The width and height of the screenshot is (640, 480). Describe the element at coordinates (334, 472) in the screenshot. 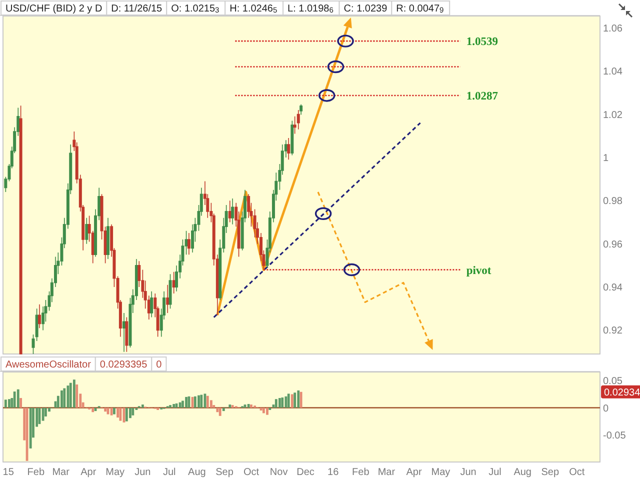

I see `x-tick-label: 16` at that location.